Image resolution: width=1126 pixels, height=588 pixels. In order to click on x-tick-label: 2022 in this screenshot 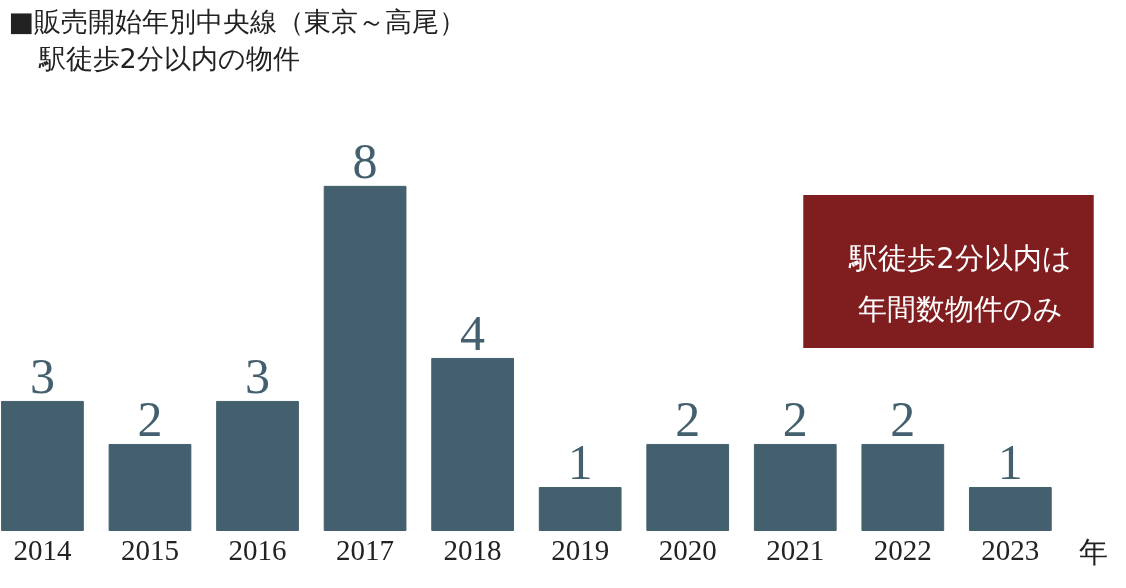, I will do `click(902, 549)`.